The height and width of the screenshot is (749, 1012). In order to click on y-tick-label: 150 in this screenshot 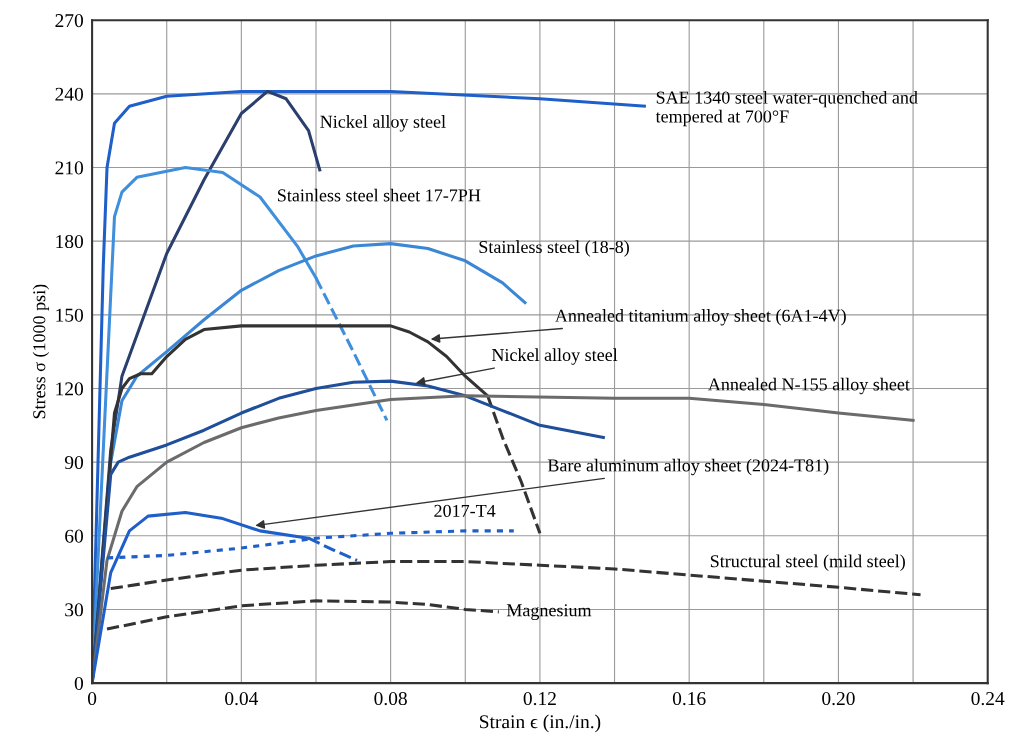, I will do `click(70, 315)`.